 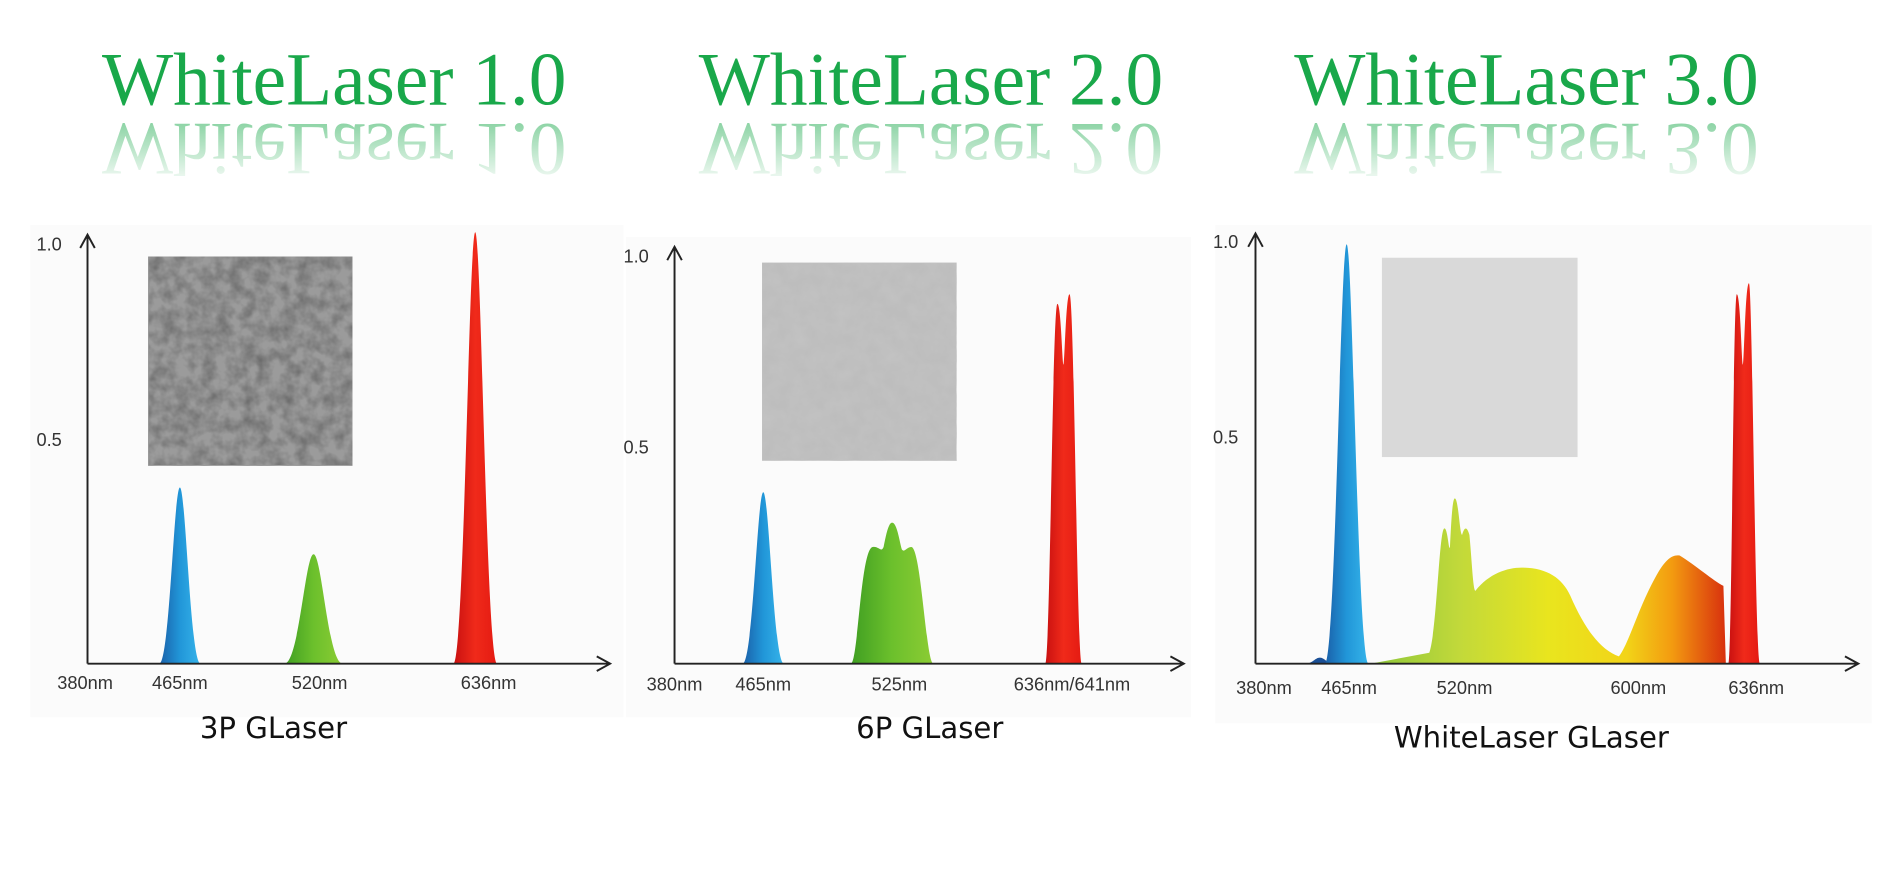 What do you see at coordinates (1479, 357) in the screenshot?
I see `speckle-inset` at bounding box center [1479, 357].